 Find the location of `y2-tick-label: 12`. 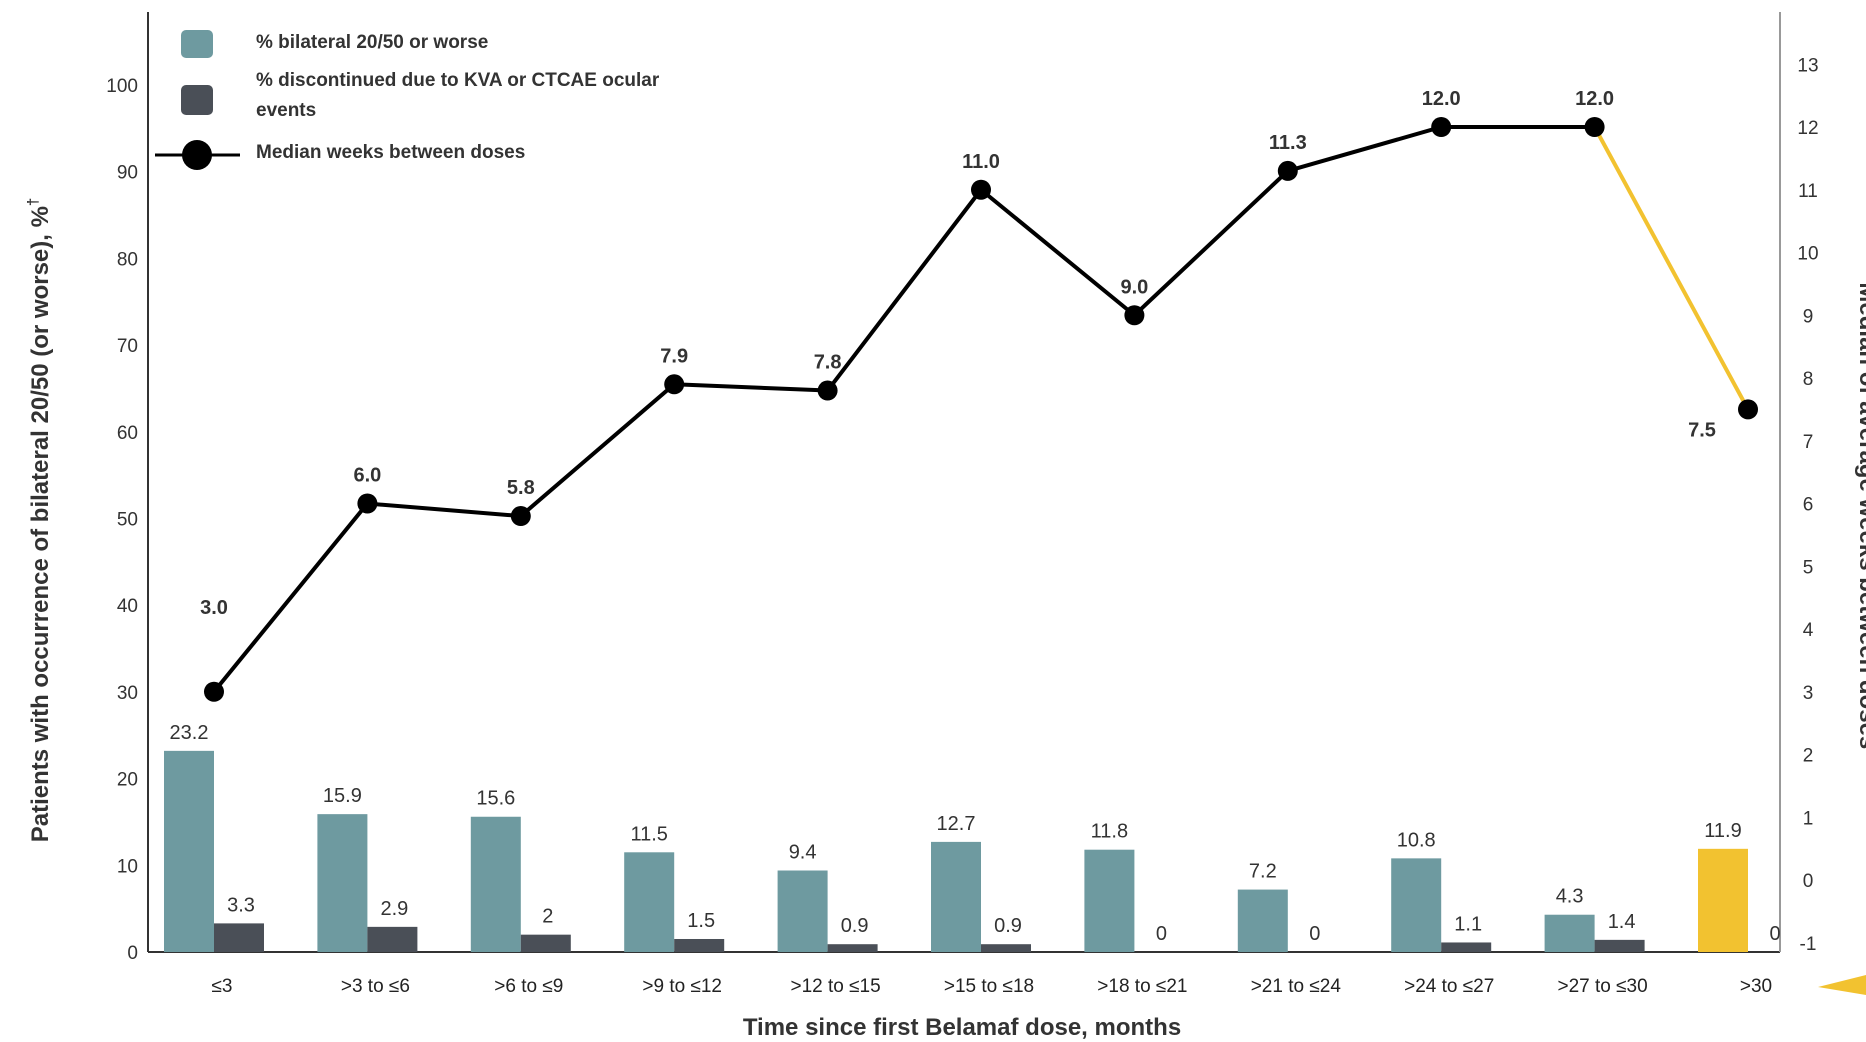

y2-tick-label: 12 is located at coordinates (1807, 128).